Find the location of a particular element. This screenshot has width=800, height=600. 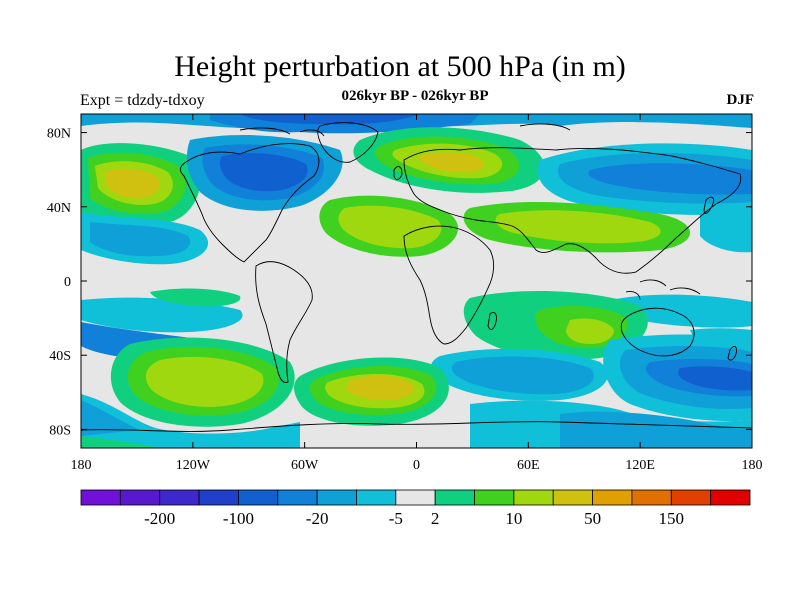

colorbar-label: -100 is located at coordinates (238, 518).